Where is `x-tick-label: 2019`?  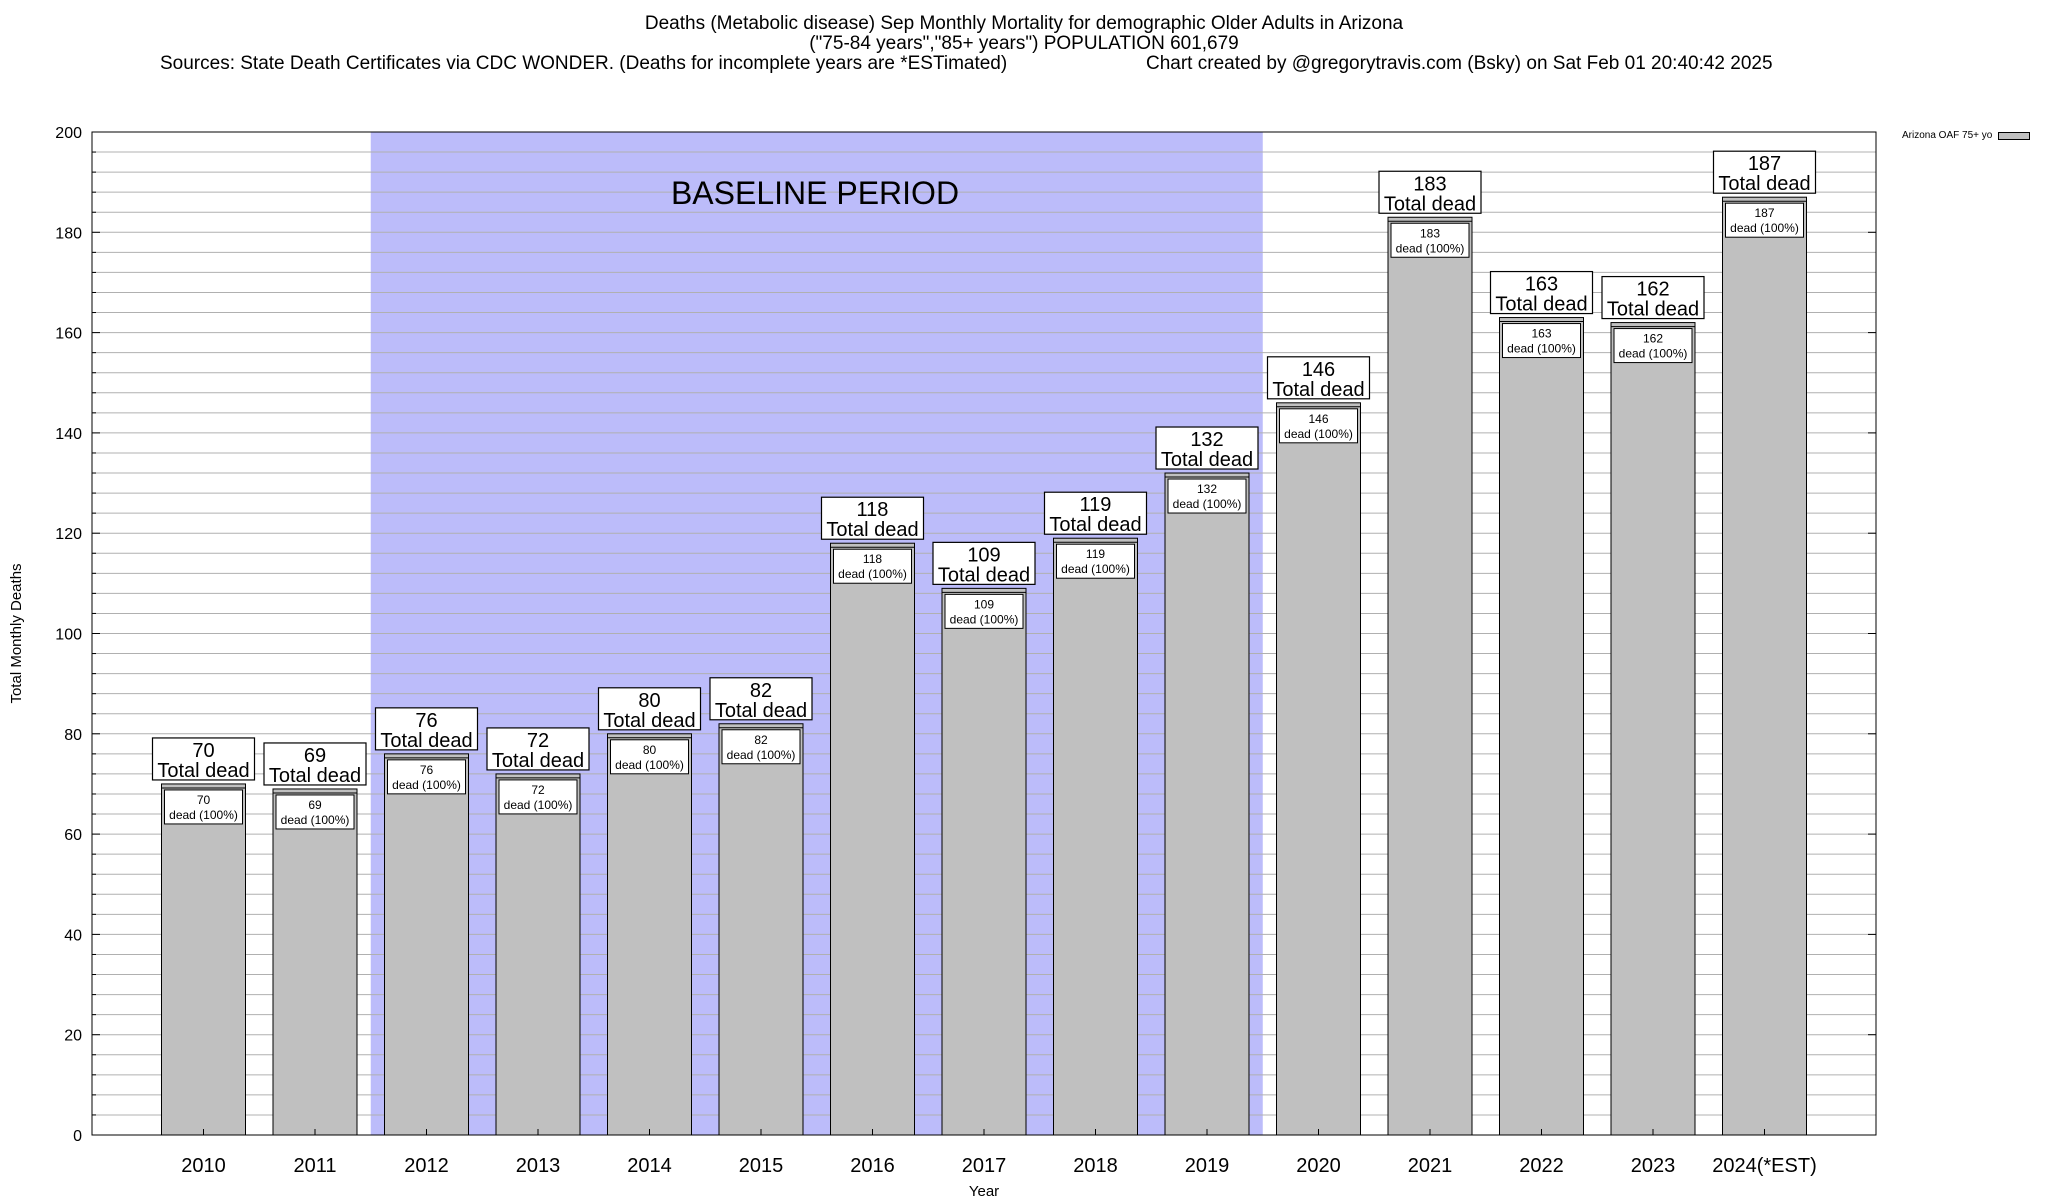 x-tick-label: 2019 is located at coordinates (1207, 1166).